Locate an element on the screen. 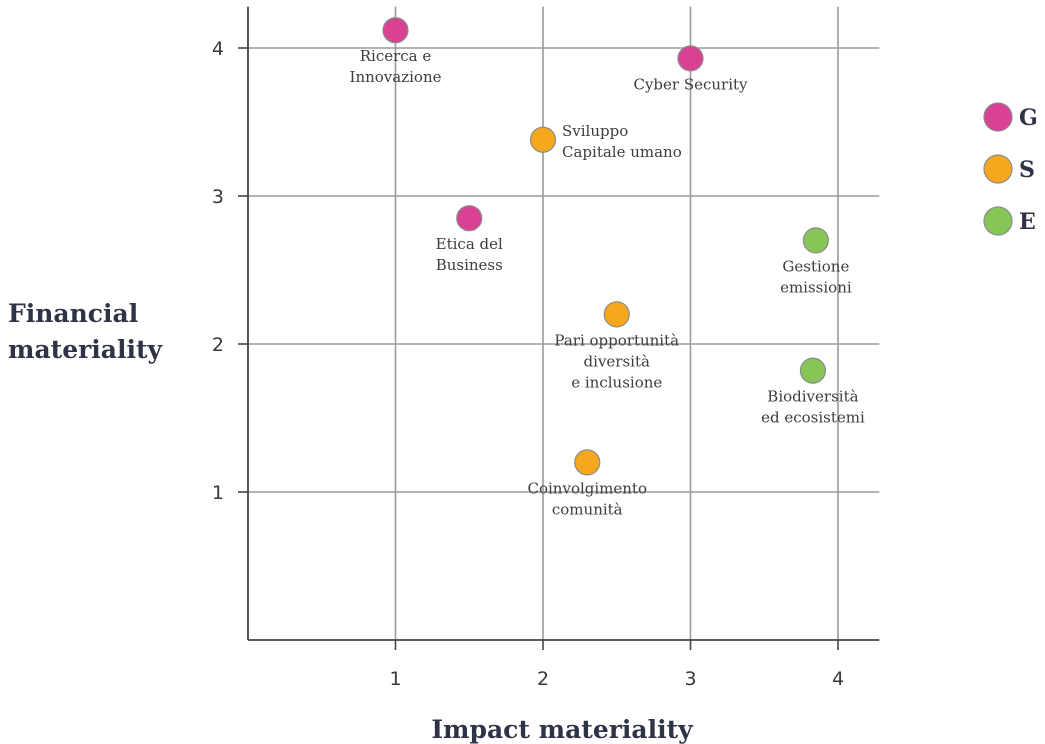 This screenshot has height=744, width=1045. point-label: Capitale umano is located at coordinates (622, 152).